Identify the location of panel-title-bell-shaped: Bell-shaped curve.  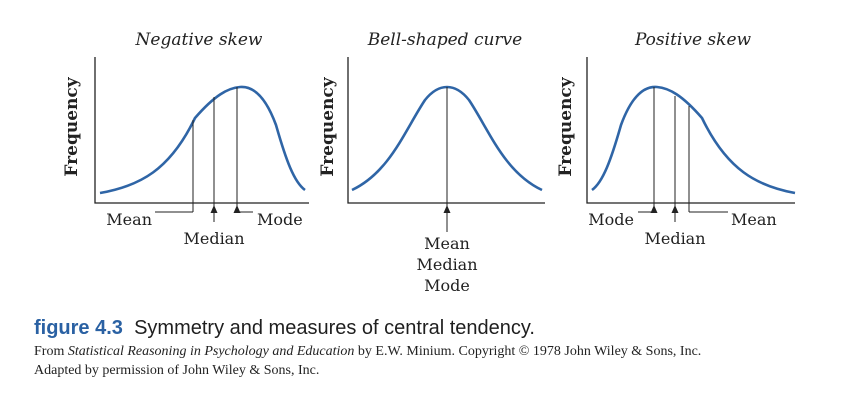
(444, 40).